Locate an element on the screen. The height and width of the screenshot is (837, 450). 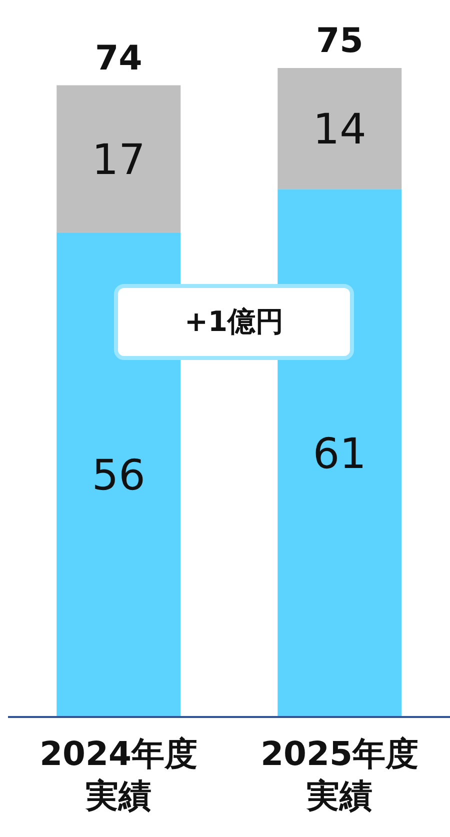
data-label: 14 is located at coordinates (339, 129).